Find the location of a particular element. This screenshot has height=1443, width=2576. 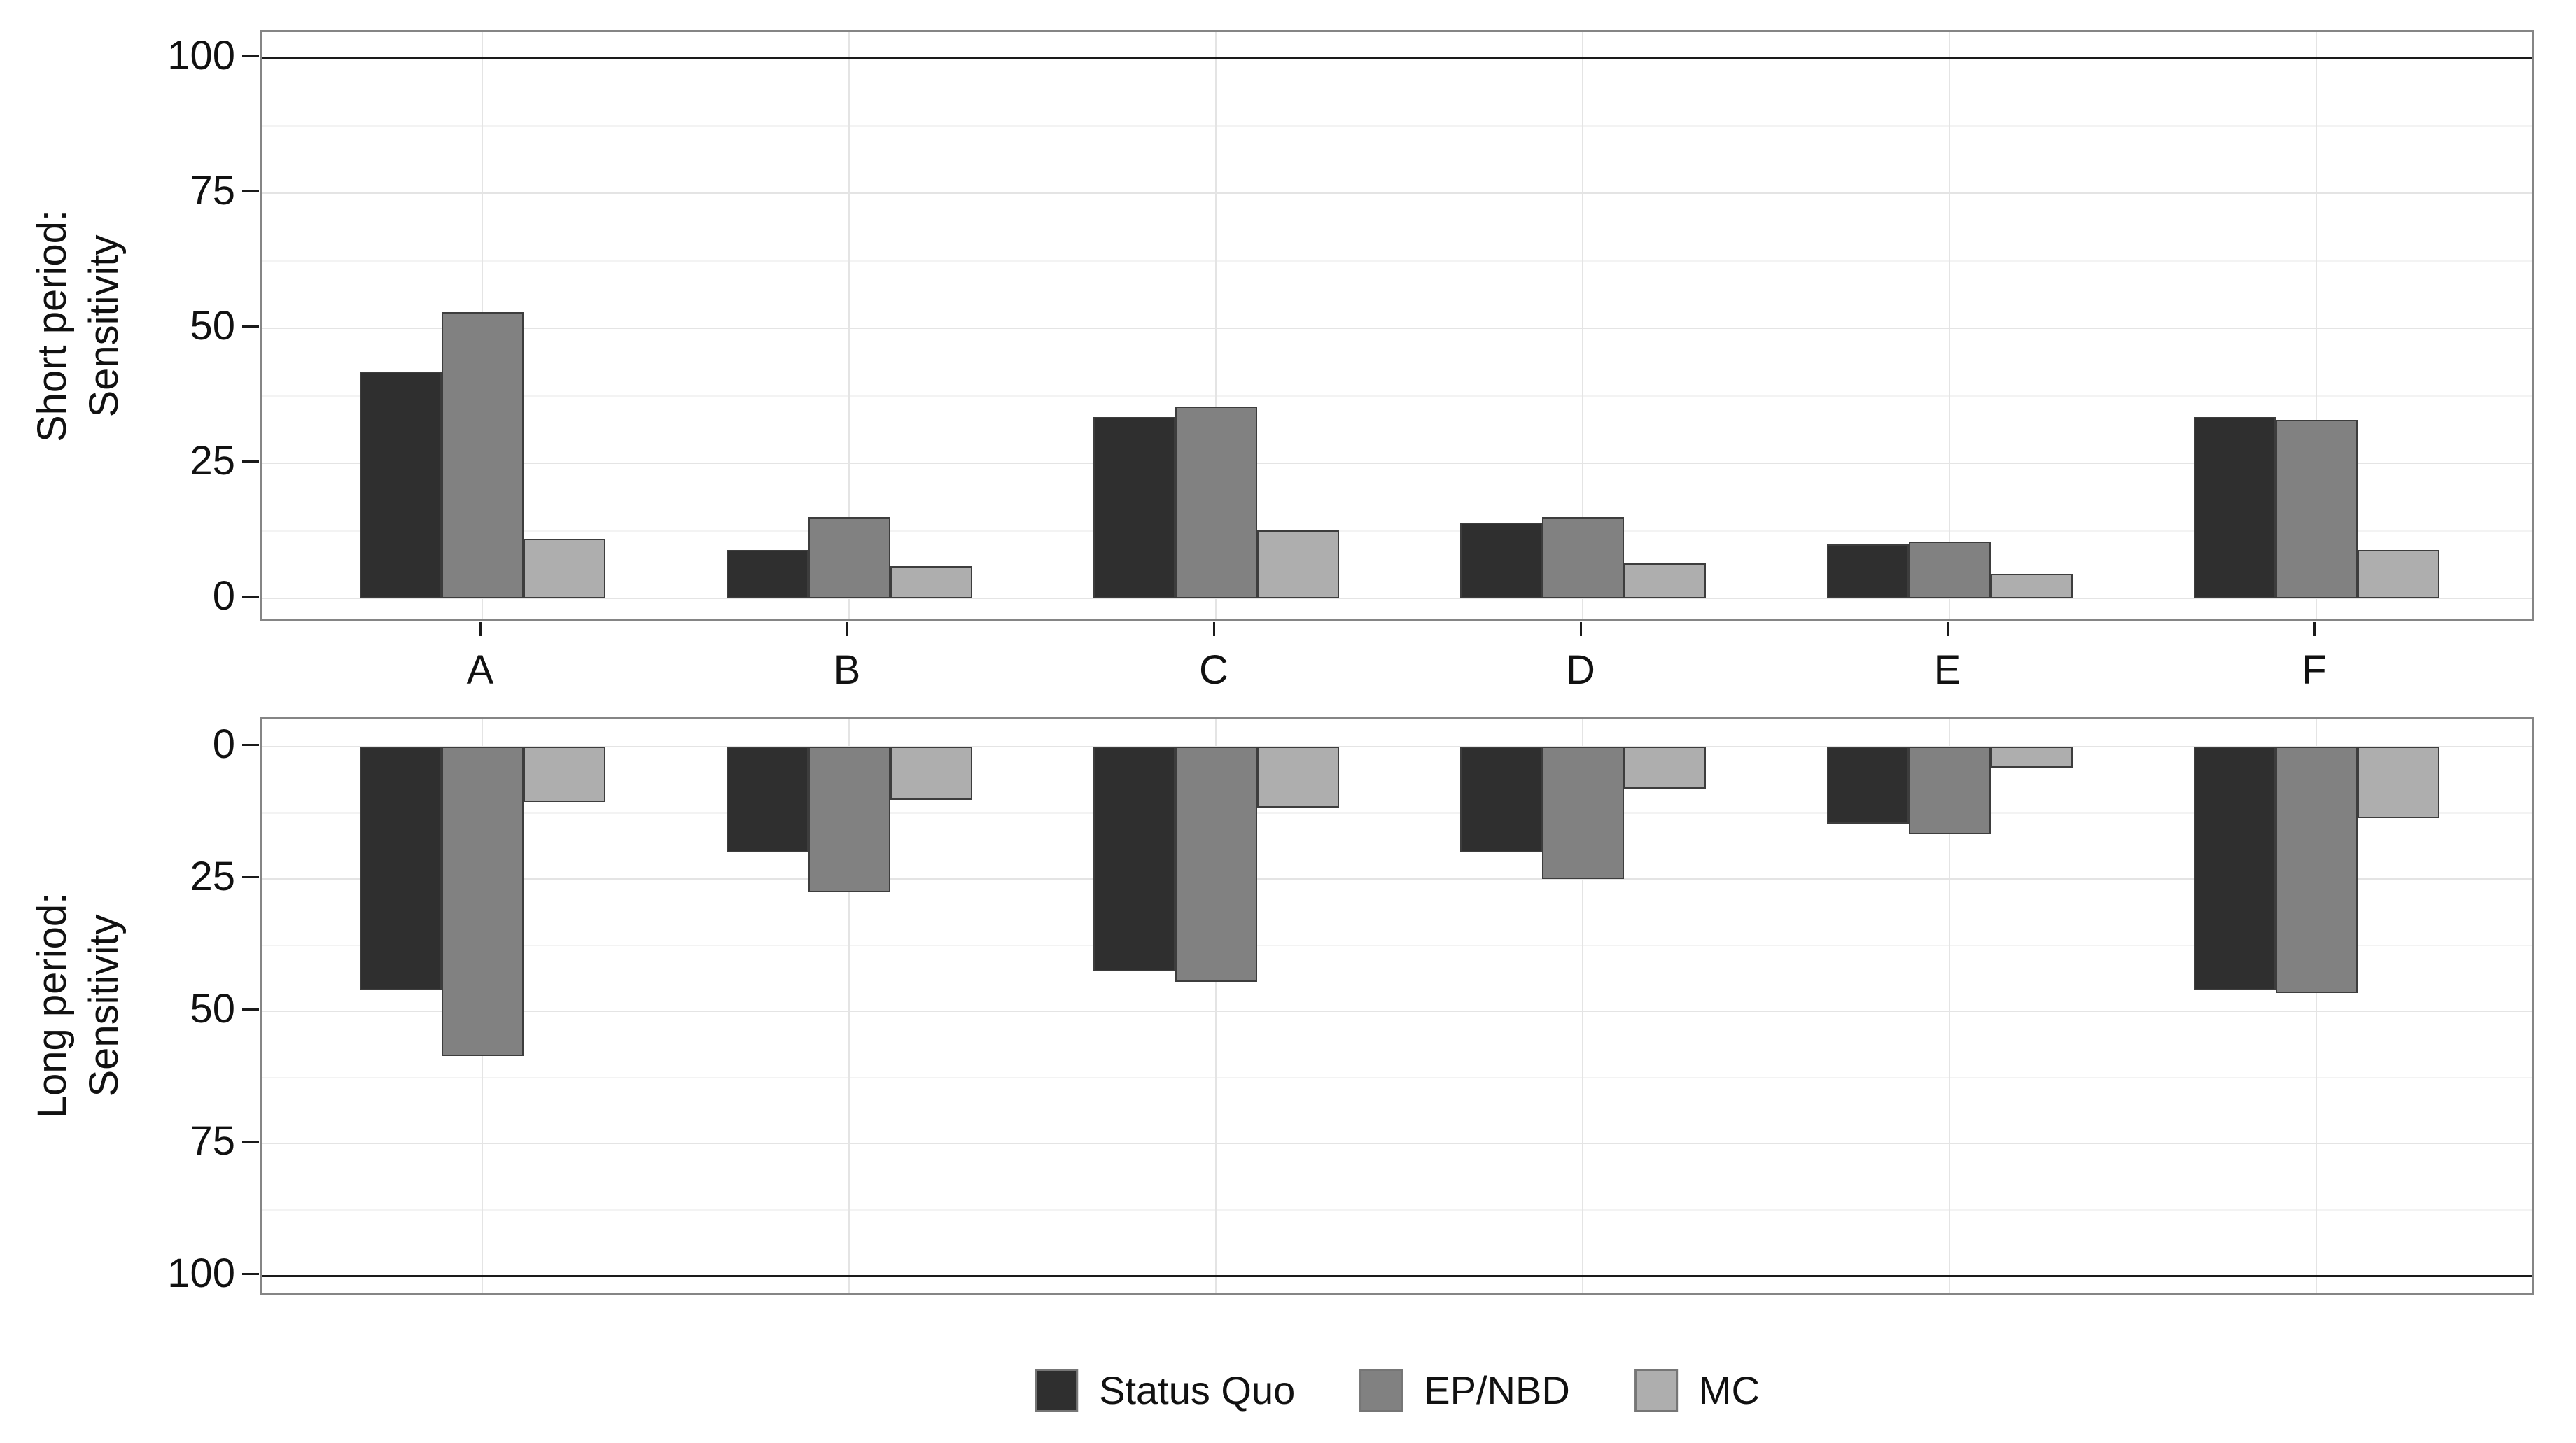

bar-short-E-ep-nbd is located at coordinates (1950, 570).